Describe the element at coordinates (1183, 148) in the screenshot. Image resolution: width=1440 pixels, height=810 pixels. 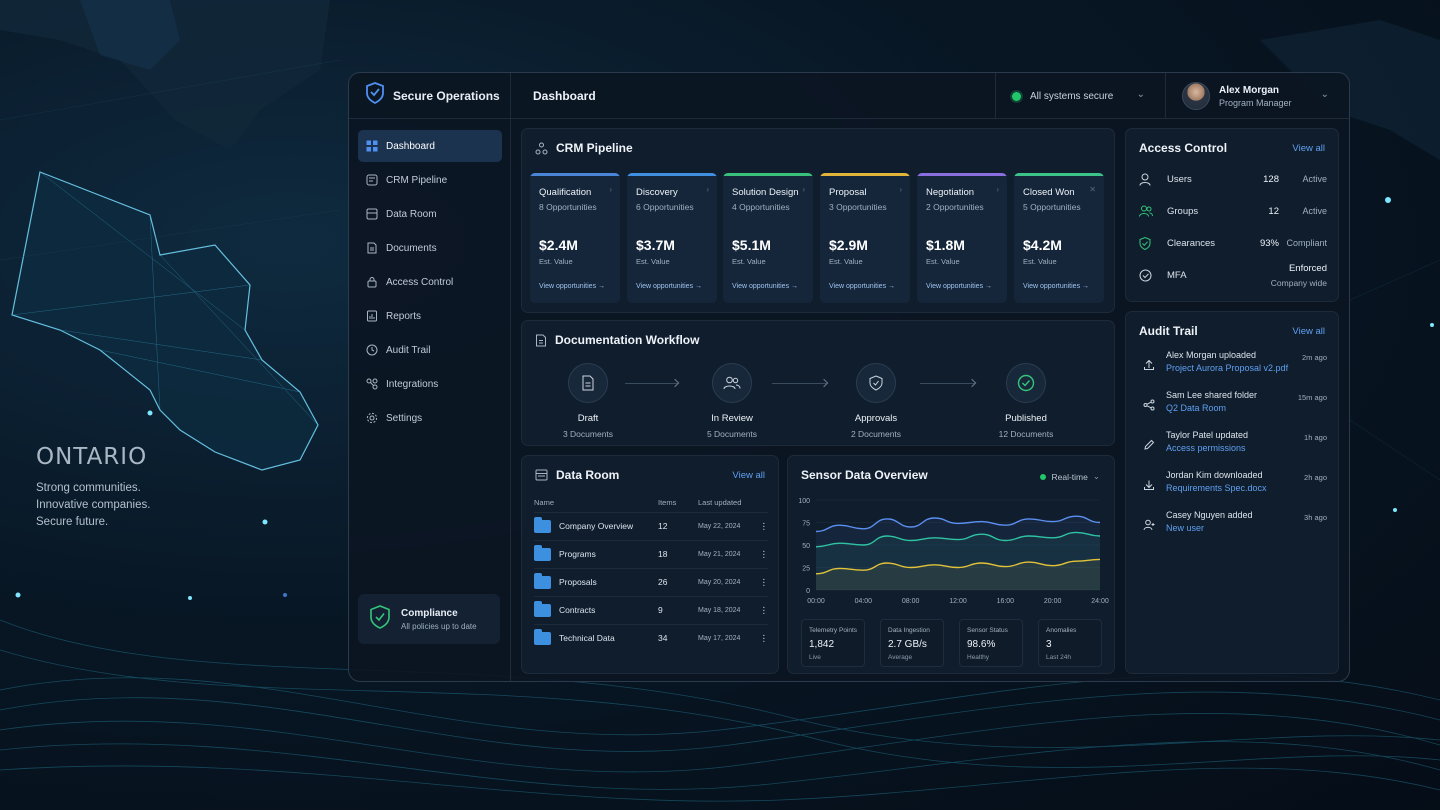
I see `panel-title: Access Control` at that location.